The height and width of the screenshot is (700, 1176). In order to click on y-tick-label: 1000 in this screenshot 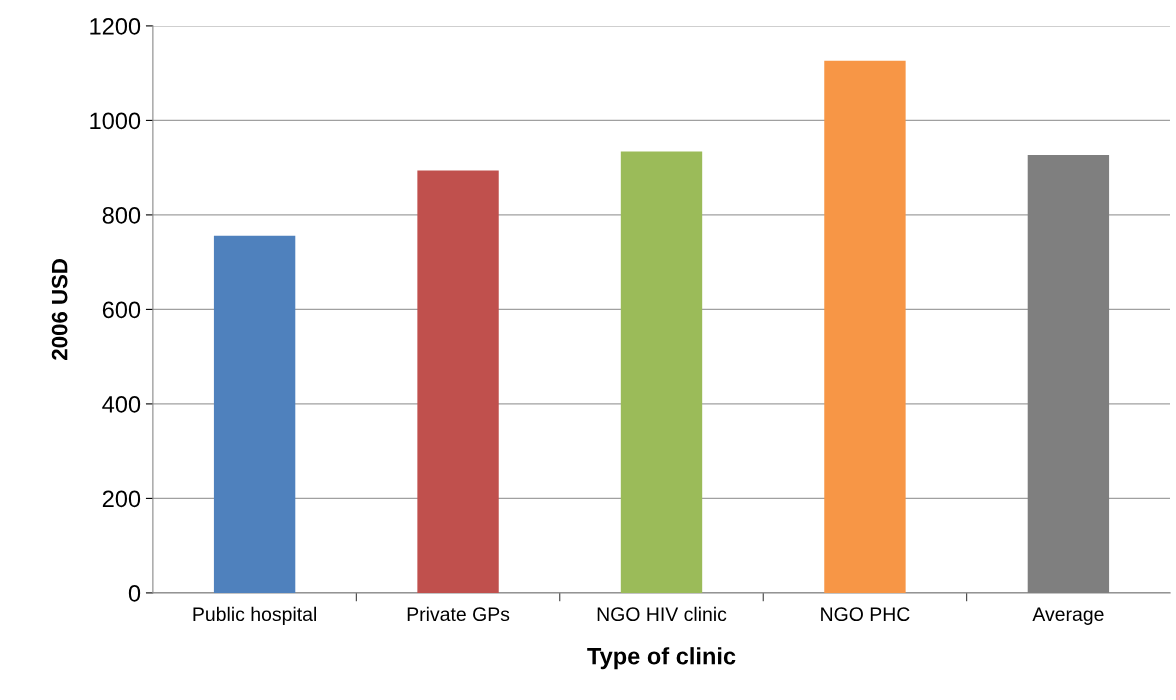, I will do `click(115, 121)`.